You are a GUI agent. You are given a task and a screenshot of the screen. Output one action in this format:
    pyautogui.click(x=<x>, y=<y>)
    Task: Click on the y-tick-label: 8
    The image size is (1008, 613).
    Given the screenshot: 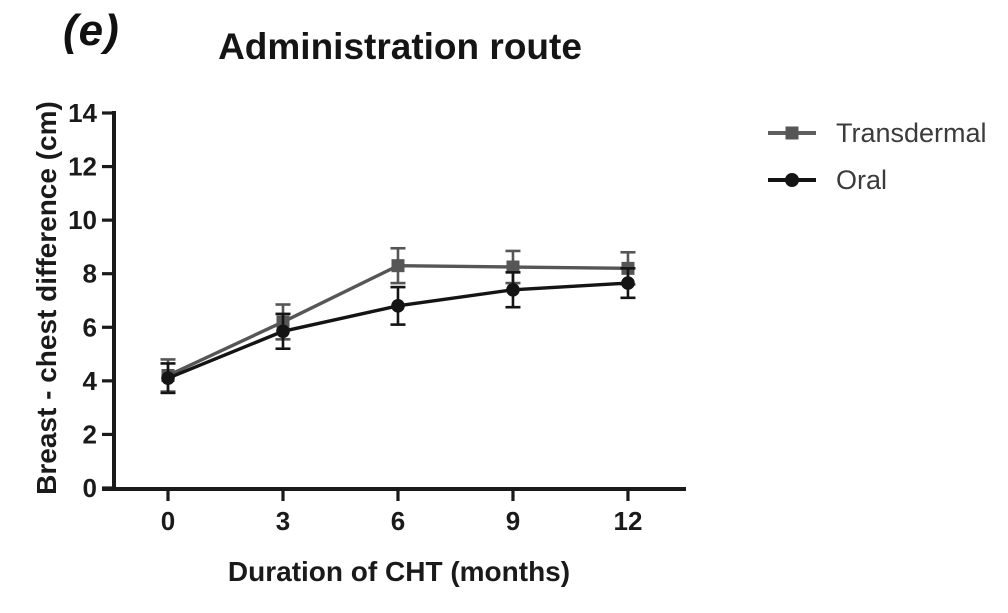 What is the action you would take?
    pyautogui.click(x=90, y=274)
    